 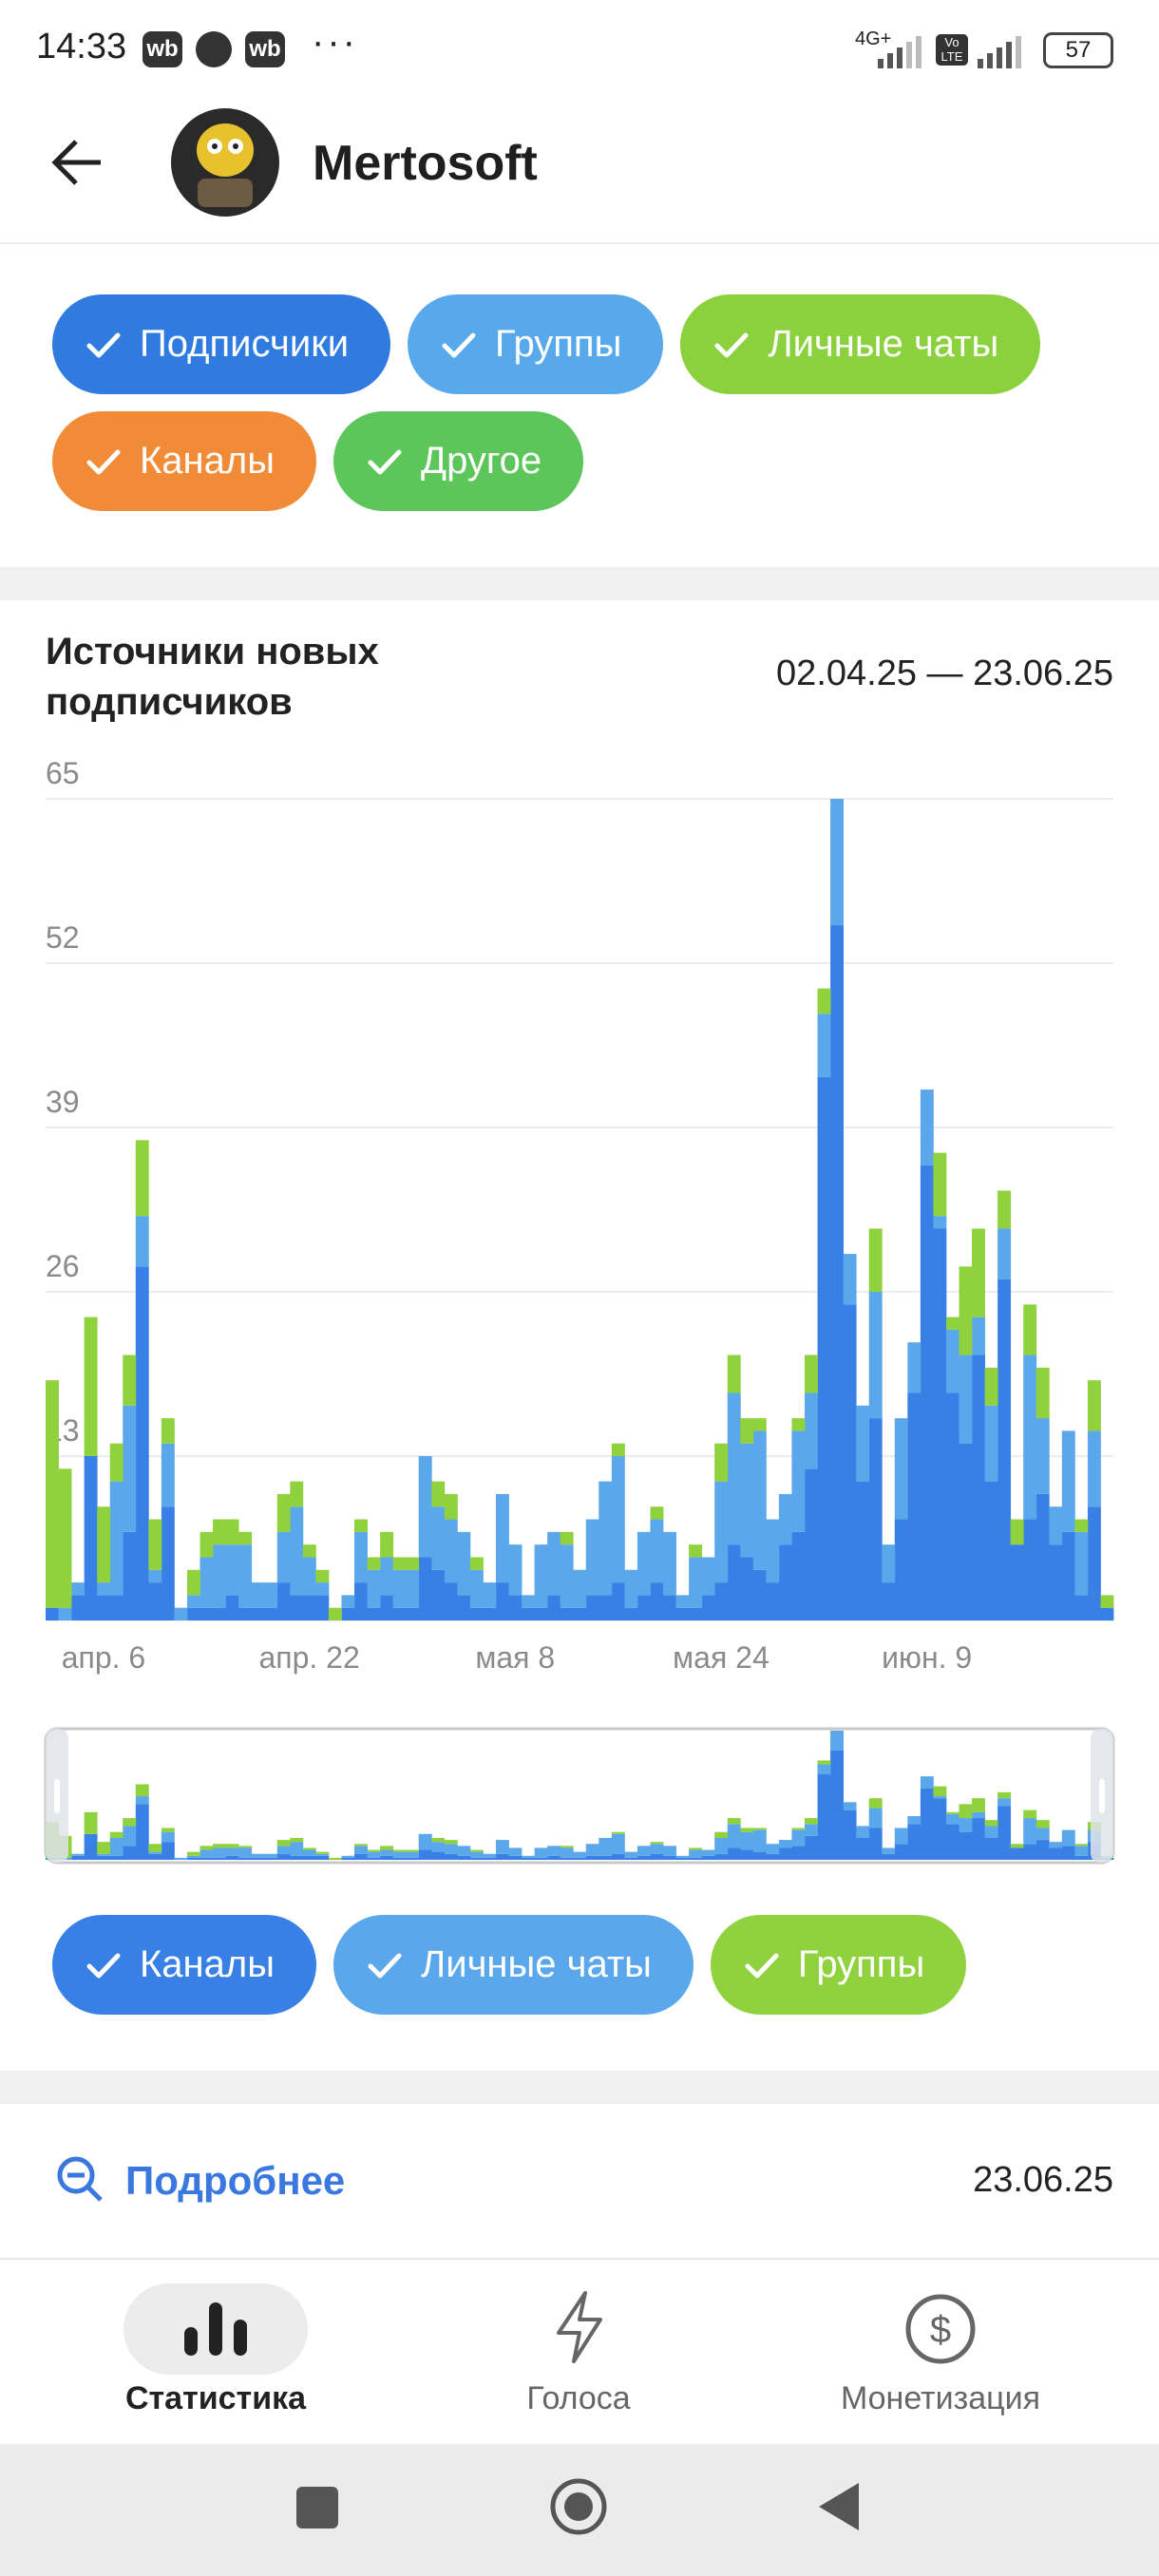 What do you see at coordinates (1102, 1796) in the screenshot?
I see `navigator-grip` at bounding box center [1102, 1796].